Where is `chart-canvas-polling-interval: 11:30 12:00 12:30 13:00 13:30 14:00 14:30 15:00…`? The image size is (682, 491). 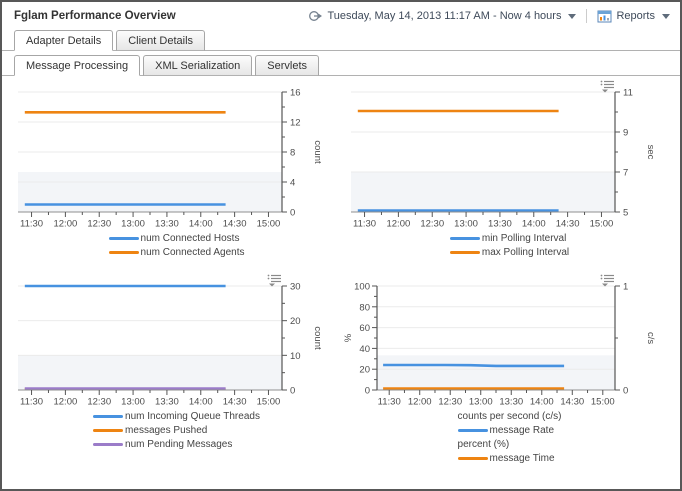
chart-canvas-polling-interval: 11:30 12:00 12:30 13:00 13:30 14:00 14:30 15:00… is located at coordinates (503, 155).